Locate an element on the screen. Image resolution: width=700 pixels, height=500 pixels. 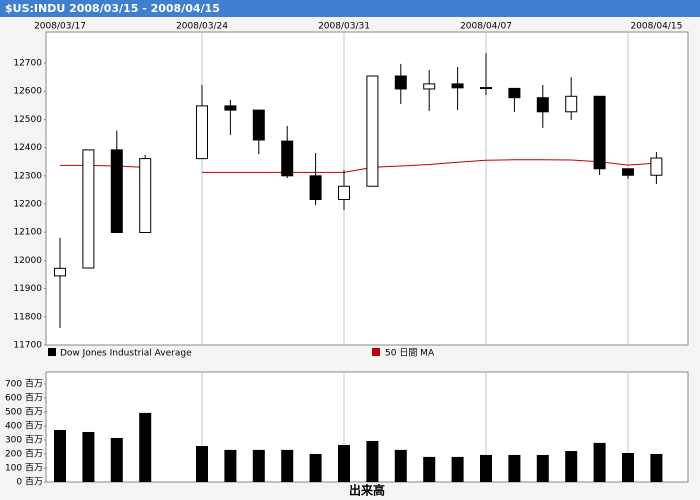
x-tick-label: 2008/03/17 is located at coordinates (60, 27).